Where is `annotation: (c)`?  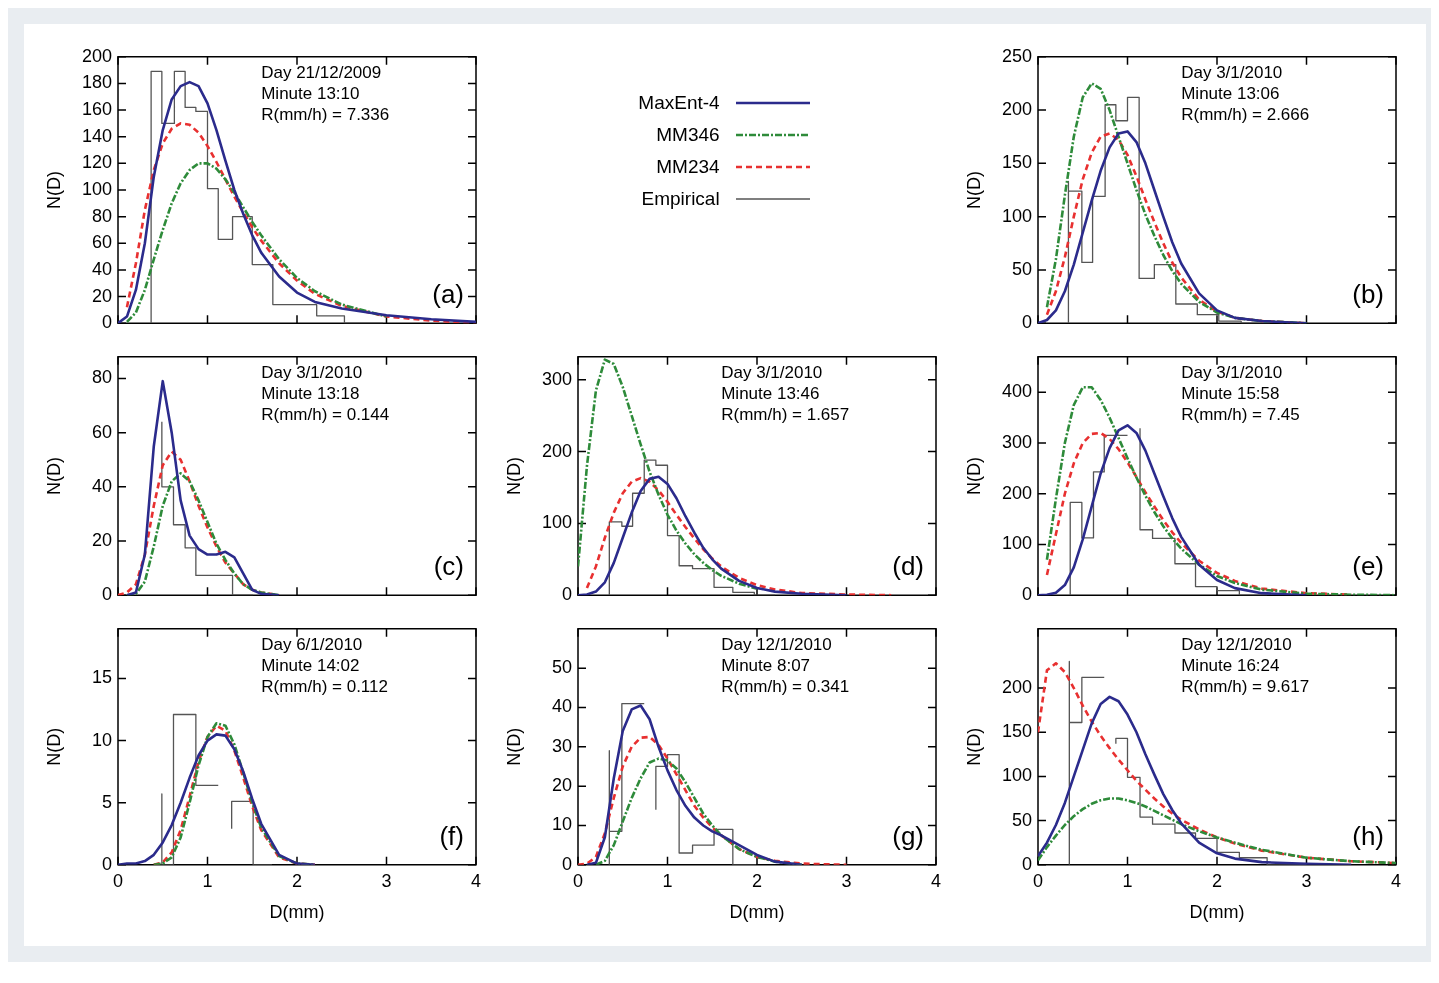 annotation: (c) is located at coordinates (448, 566).